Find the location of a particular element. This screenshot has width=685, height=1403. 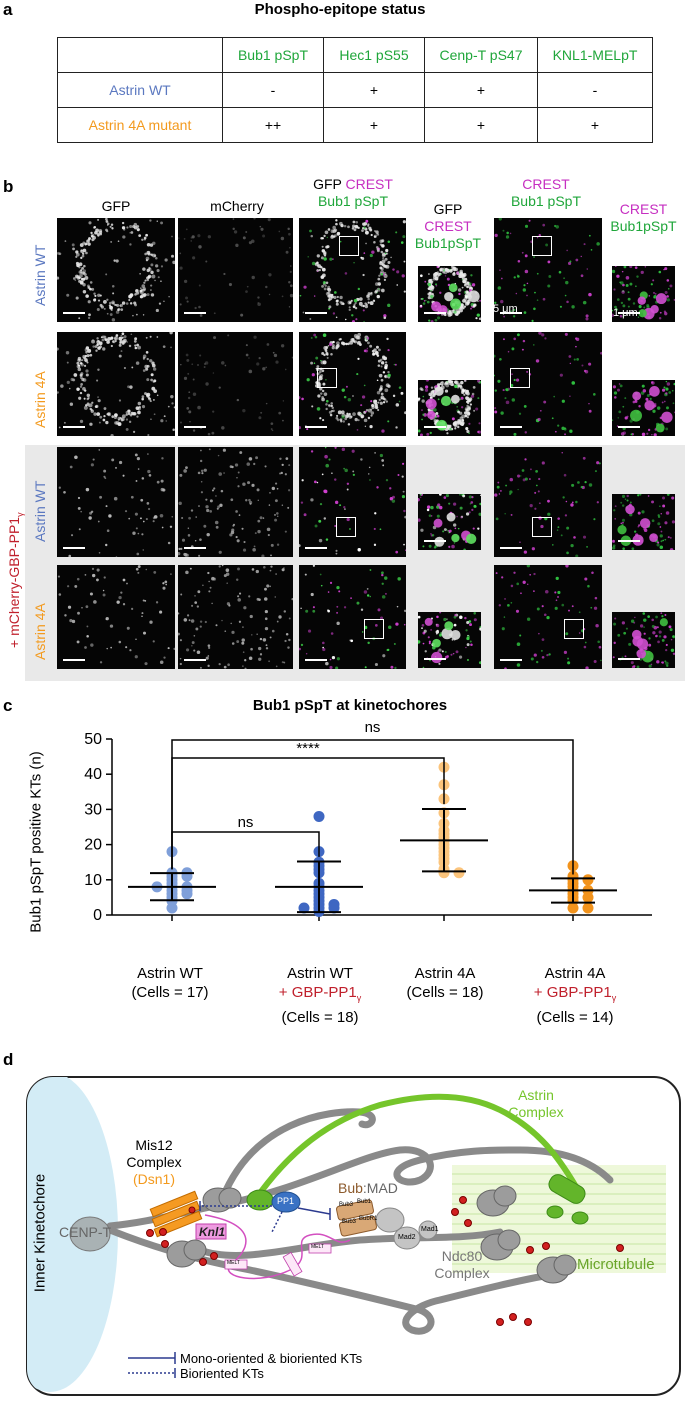

bracket-wt-vs-wtpp is located at coordinates (245, 850).